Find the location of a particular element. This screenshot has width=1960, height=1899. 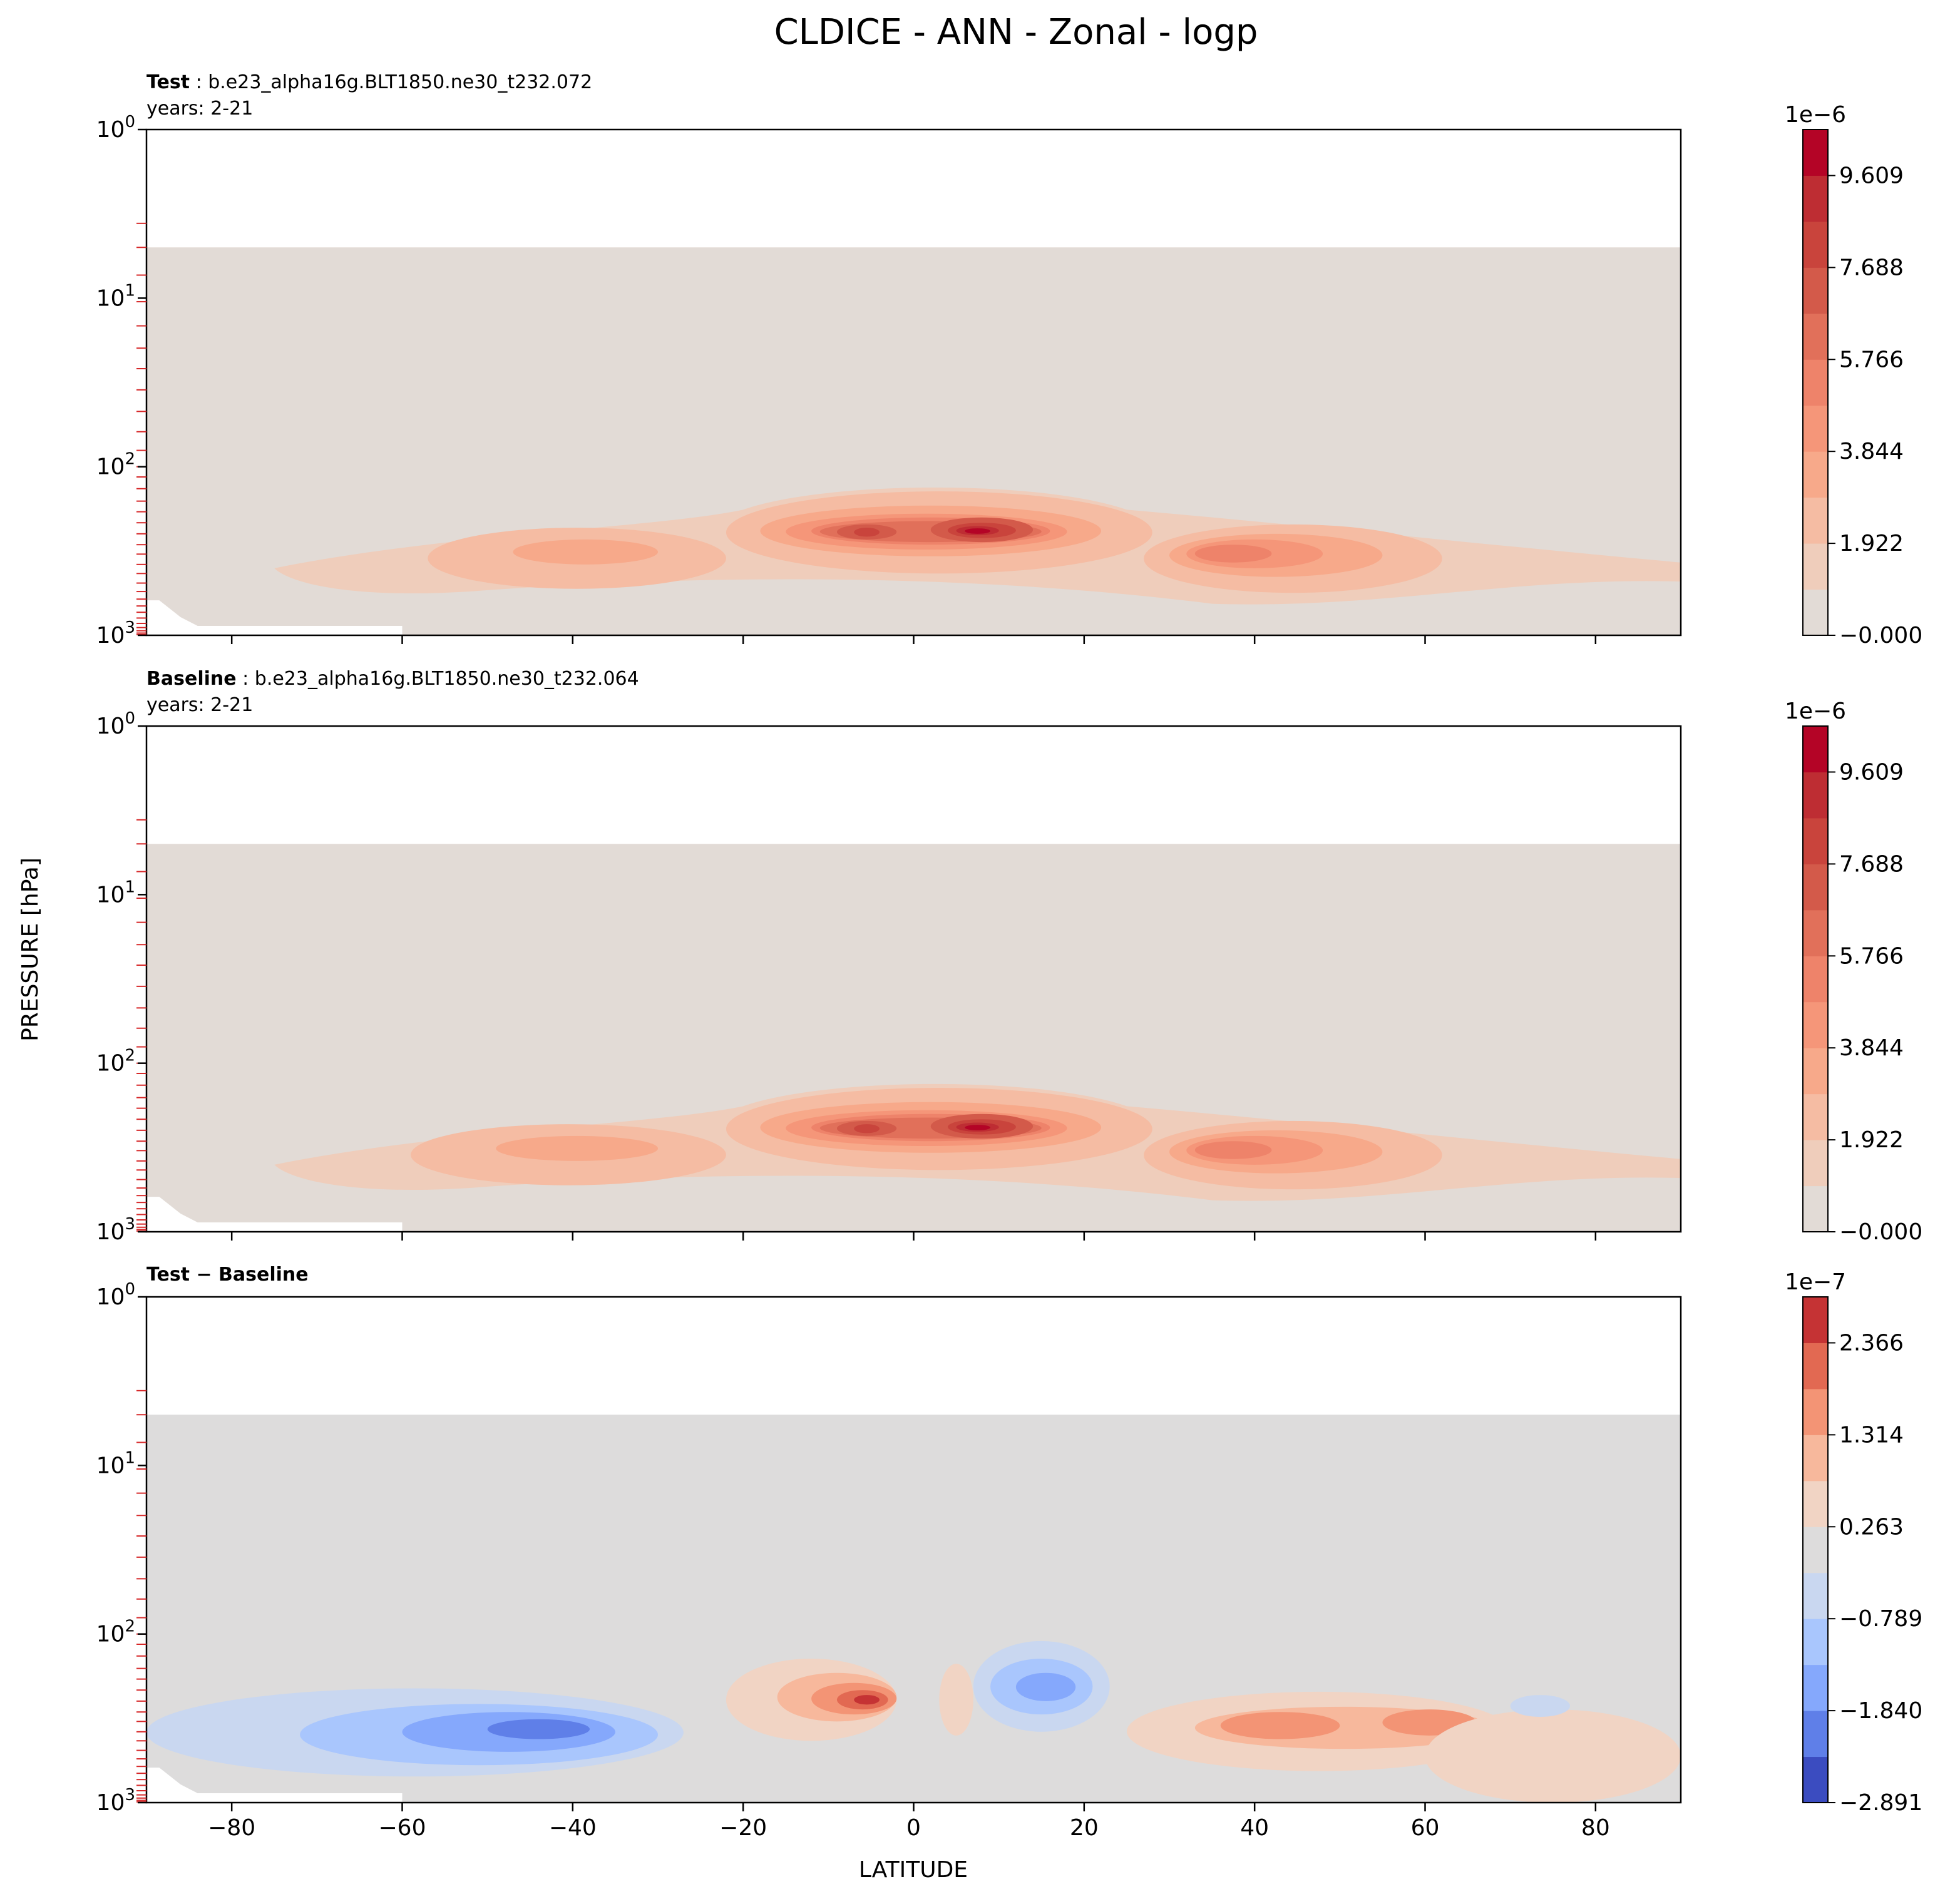

x-tick-label: −40 is located at coordinates (573, 1828).